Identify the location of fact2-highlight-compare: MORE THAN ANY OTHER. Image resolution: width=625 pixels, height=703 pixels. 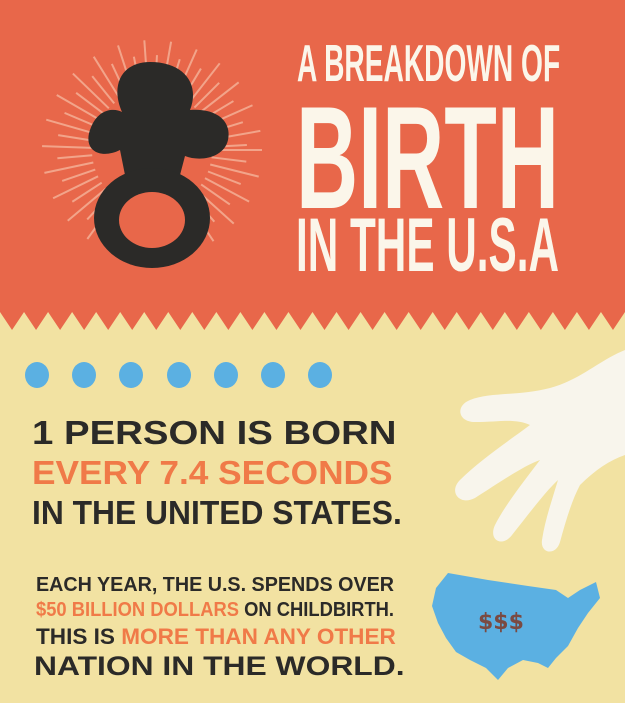
(258, 636).